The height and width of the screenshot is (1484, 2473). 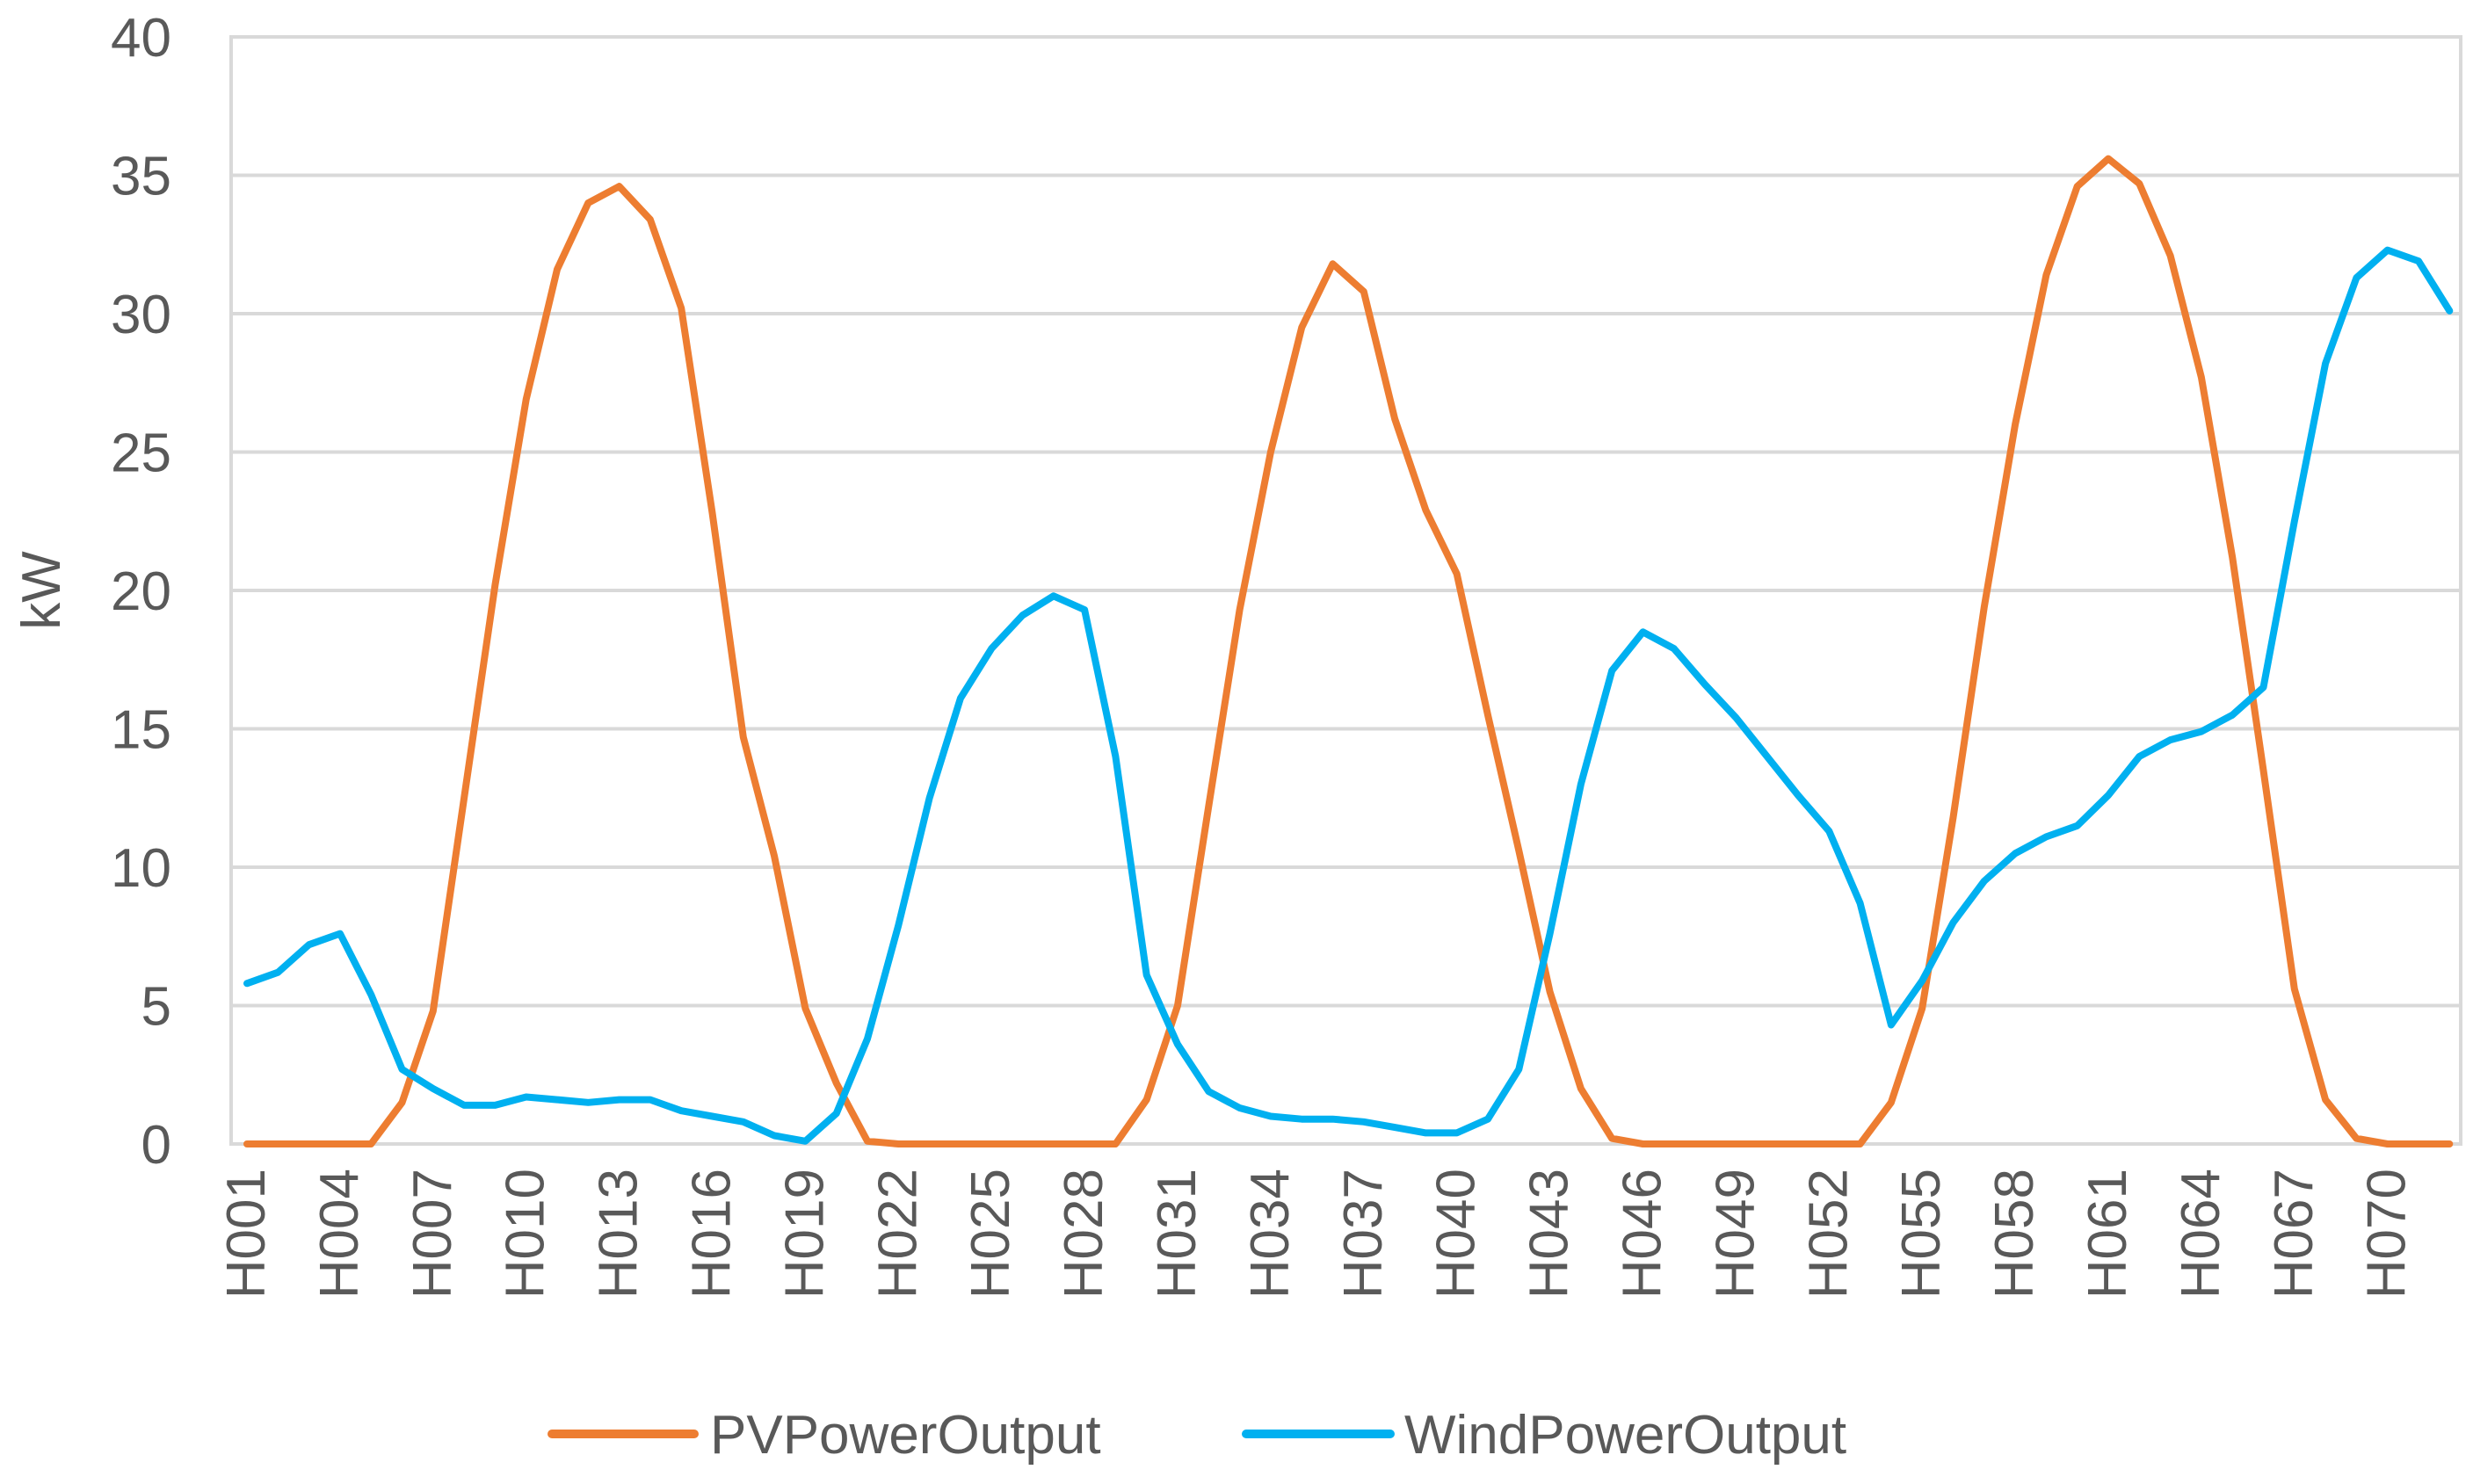 I want to click on x-tick-label: H055, so click(x=1921, y=1234).